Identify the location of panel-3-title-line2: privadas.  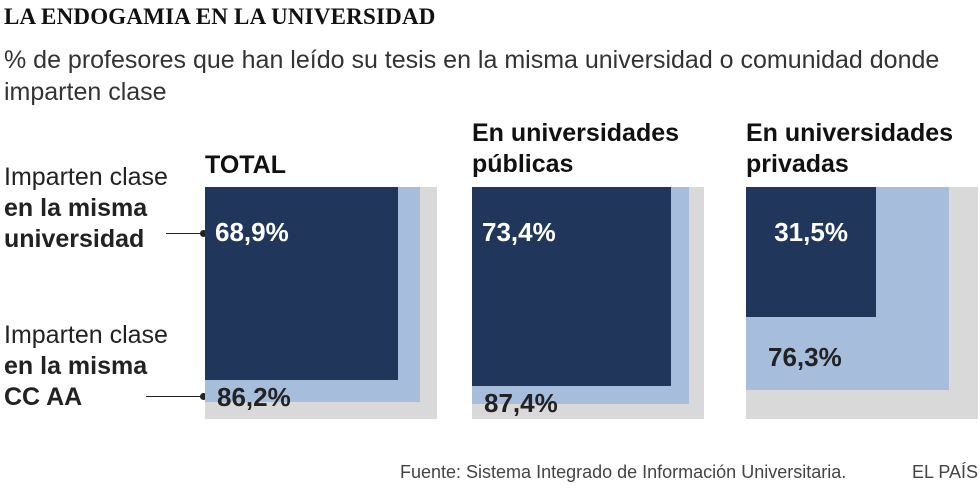
(797, 164).